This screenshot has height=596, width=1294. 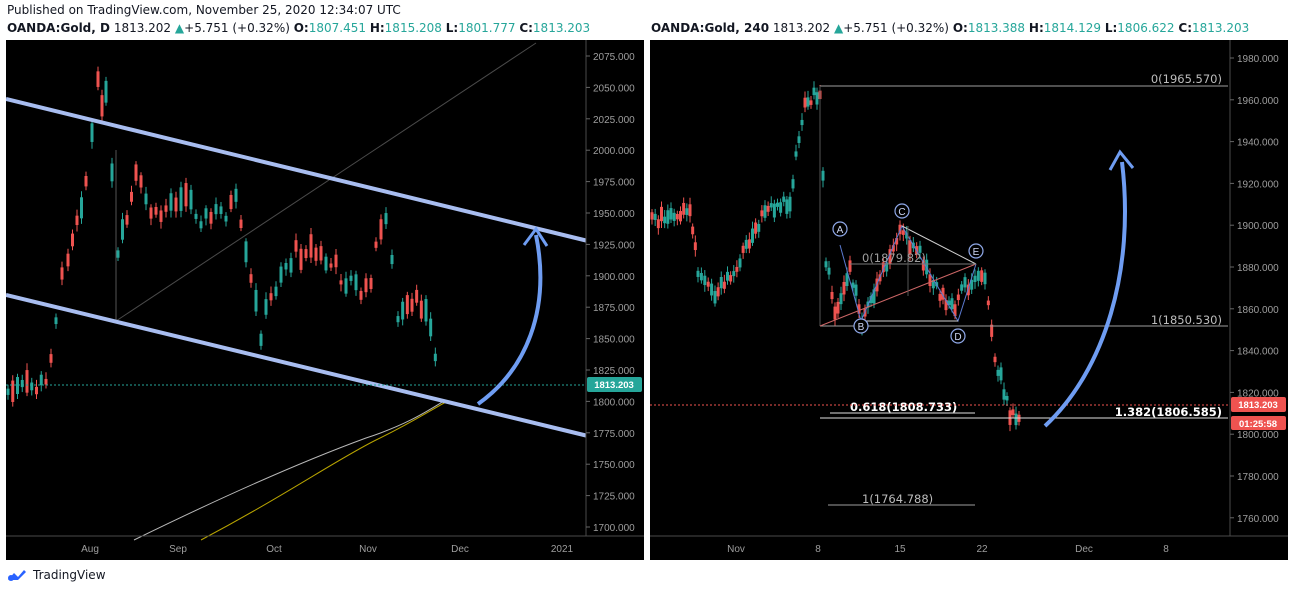 I want to click on channel-upper-line, so click(x=297, y=170).